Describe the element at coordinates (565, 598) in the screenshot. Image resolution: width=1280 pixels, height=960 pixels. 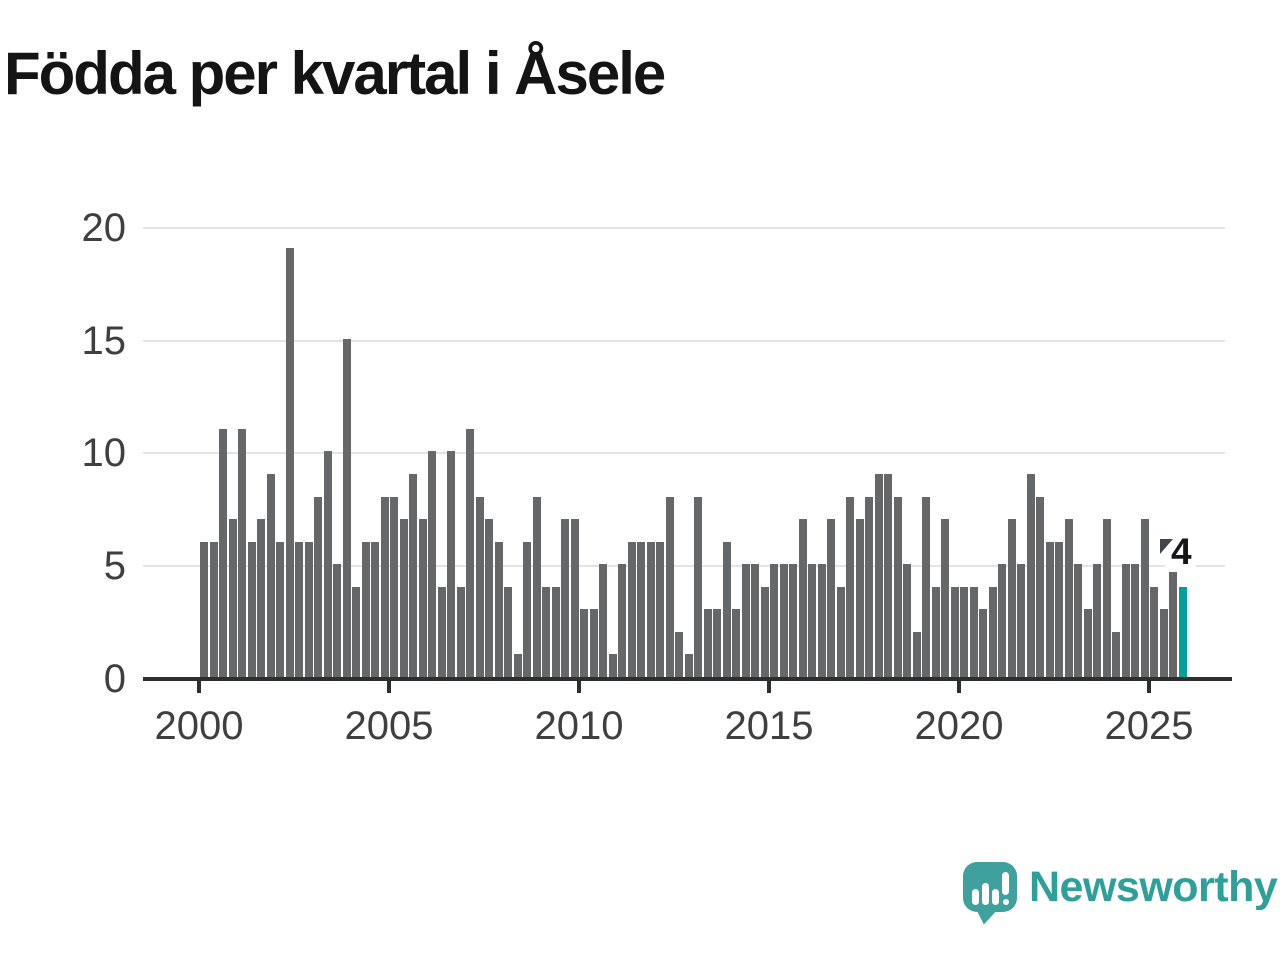
I see `bar-2009-Q3` at that location.